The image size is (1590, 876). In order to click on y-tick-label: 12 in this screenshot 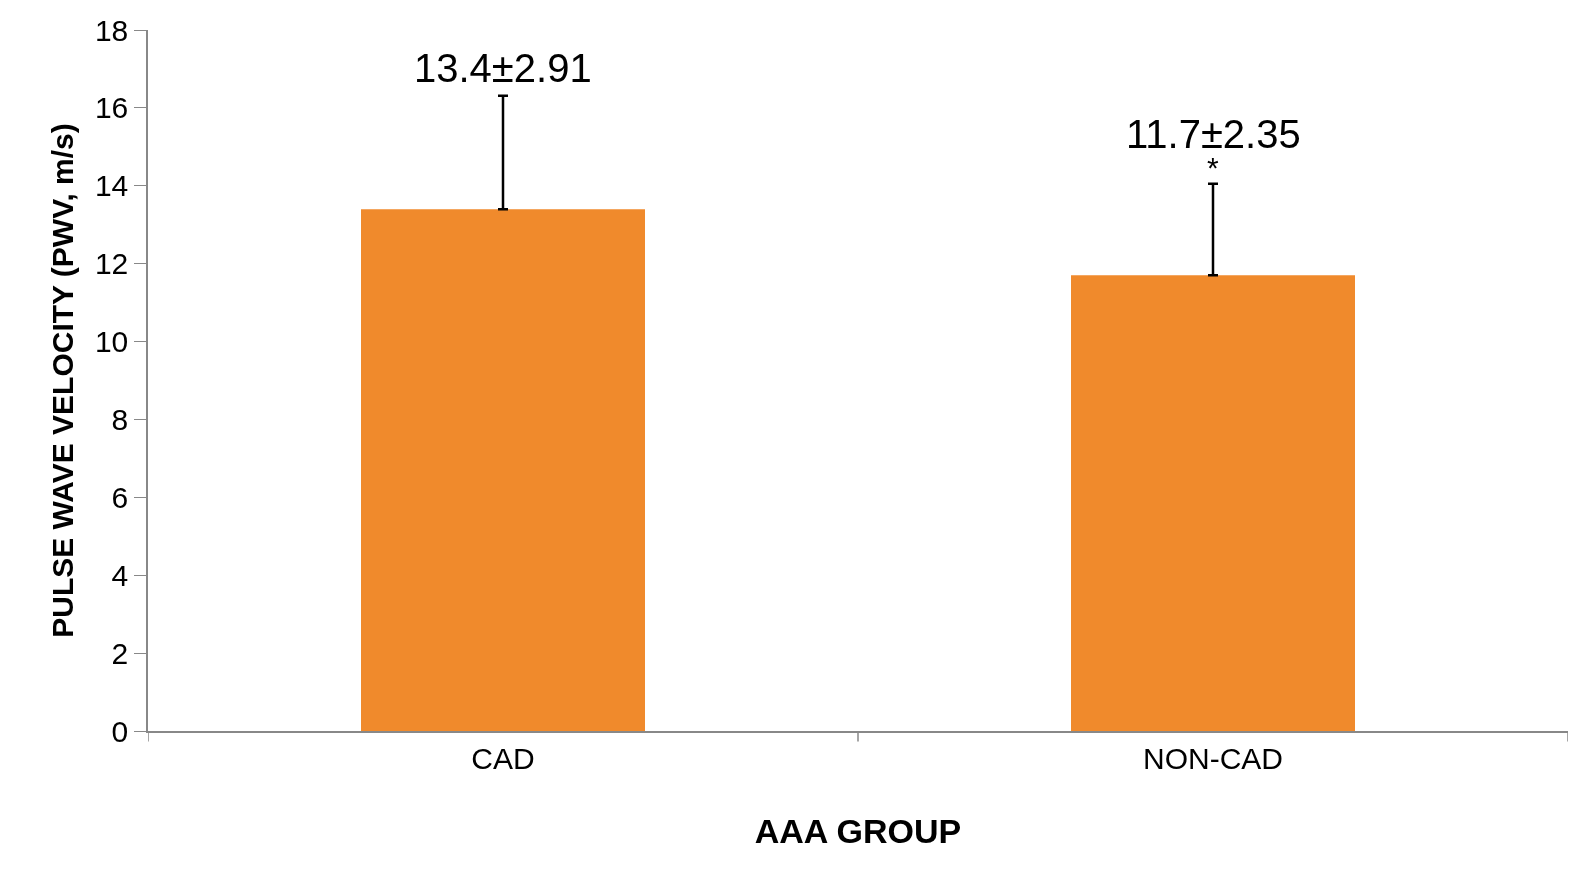, I will do `click(111, 264)`.